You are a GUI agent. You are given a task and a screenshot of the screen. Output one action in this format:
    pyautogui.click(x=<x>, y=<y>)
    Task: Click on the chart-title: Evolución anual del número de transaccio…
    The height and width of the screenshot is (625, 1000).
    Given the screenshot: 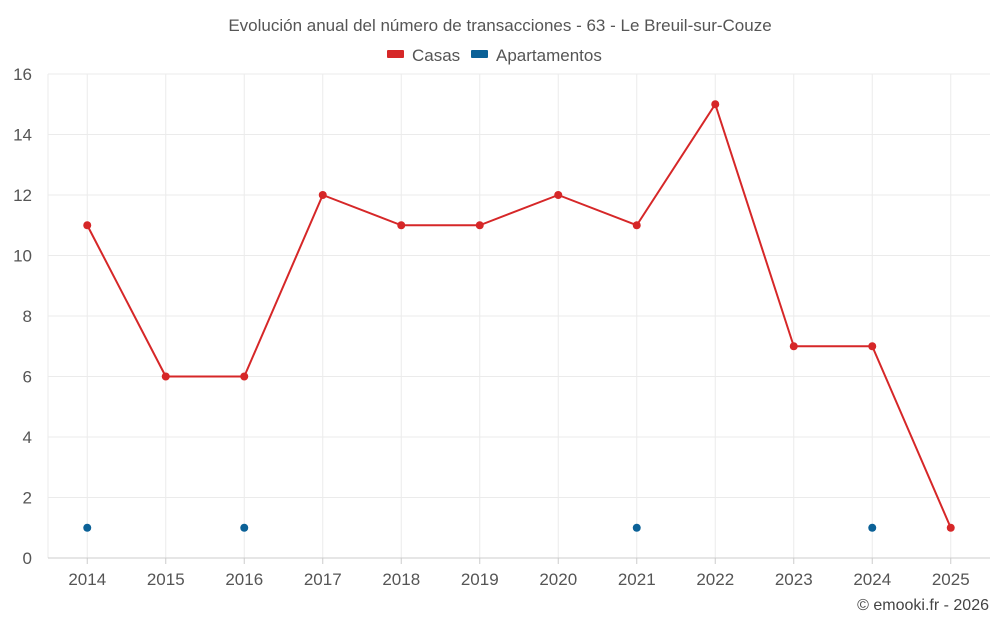 What is the action you would take?
    pyautogui.click(x=499, y=25)
    